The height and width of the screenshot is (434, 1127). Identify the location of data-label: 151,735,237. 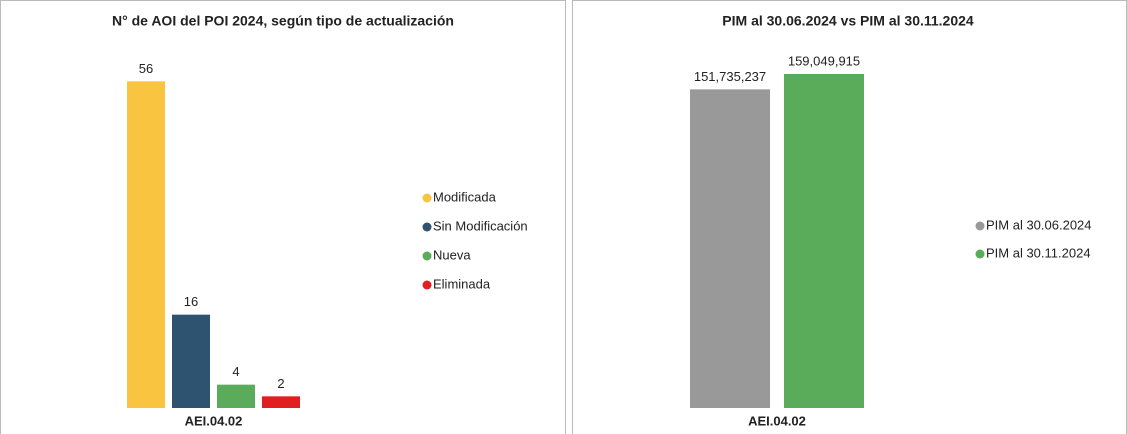
(730, 76).